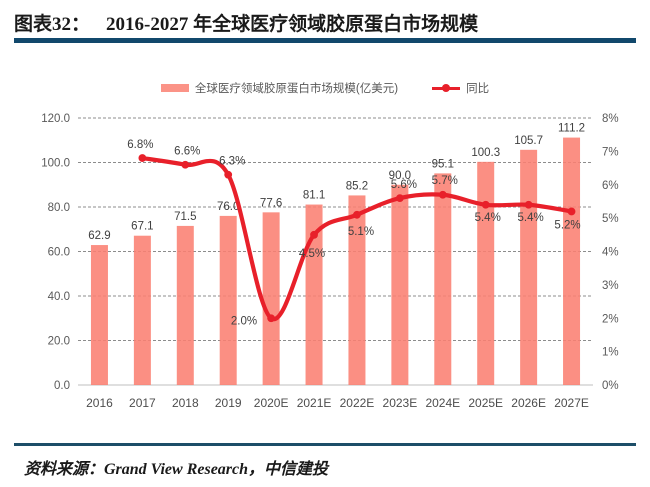 This screenshot has width=650, height=487. I want to click on legend-line-swatch-icon, so click(446, 88).